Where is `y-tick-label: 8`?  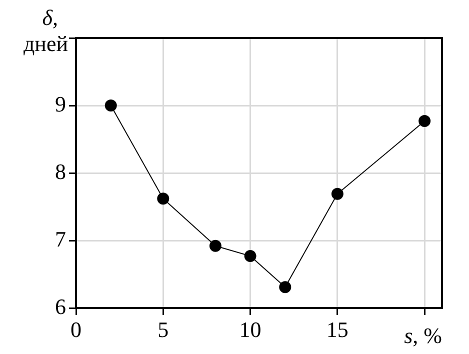
y-tick-label: 8 is located at coordinates (60, 171).